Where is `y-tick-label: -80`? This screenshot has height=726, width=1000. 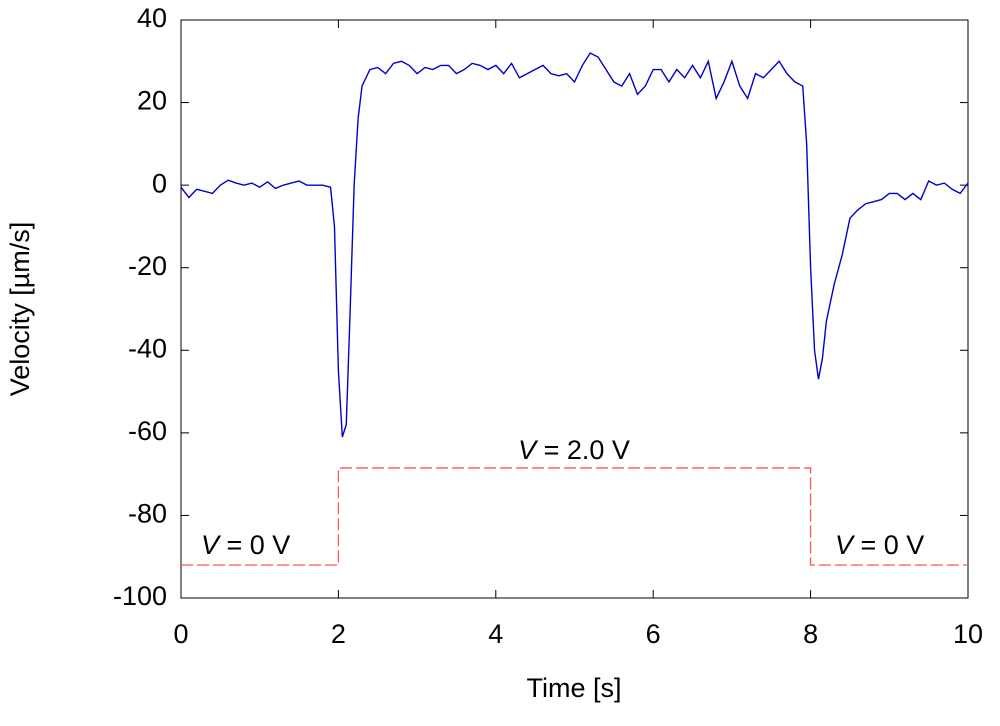 y-tick-label: -80 is located at coordinates (147, 514).